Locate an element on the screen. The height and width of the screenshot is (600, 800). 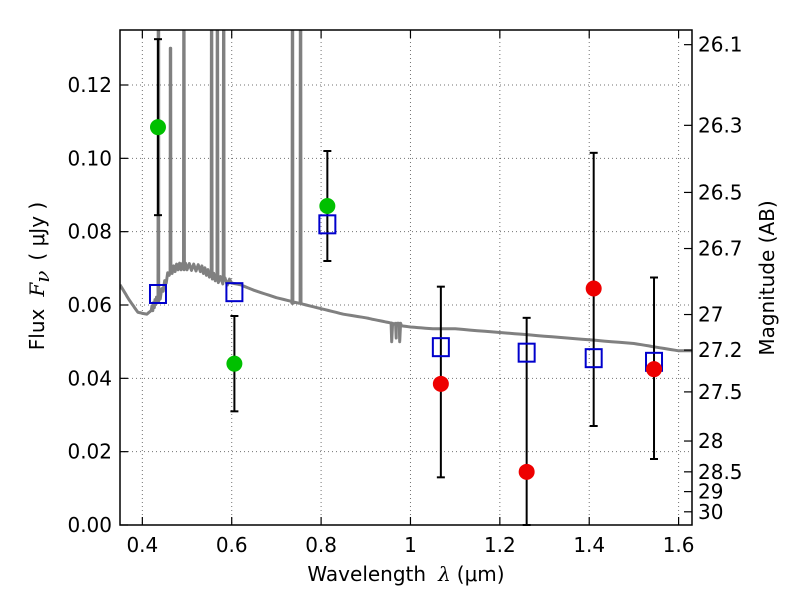
x-tick-label: 0.4 is located at coordinates (142, 545).